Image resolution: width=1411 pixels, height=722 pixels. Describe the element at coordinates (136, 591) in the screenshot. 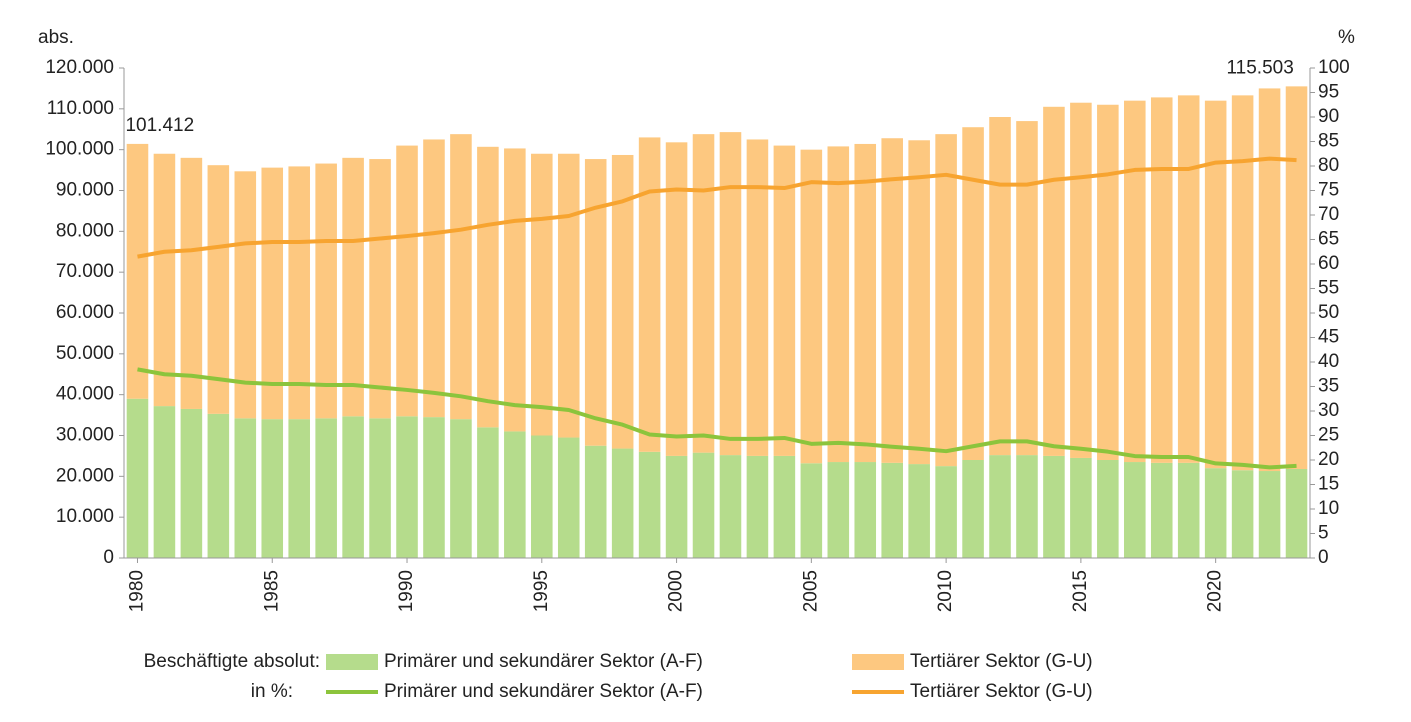

I see `x-tick-label: 1980` at that location.